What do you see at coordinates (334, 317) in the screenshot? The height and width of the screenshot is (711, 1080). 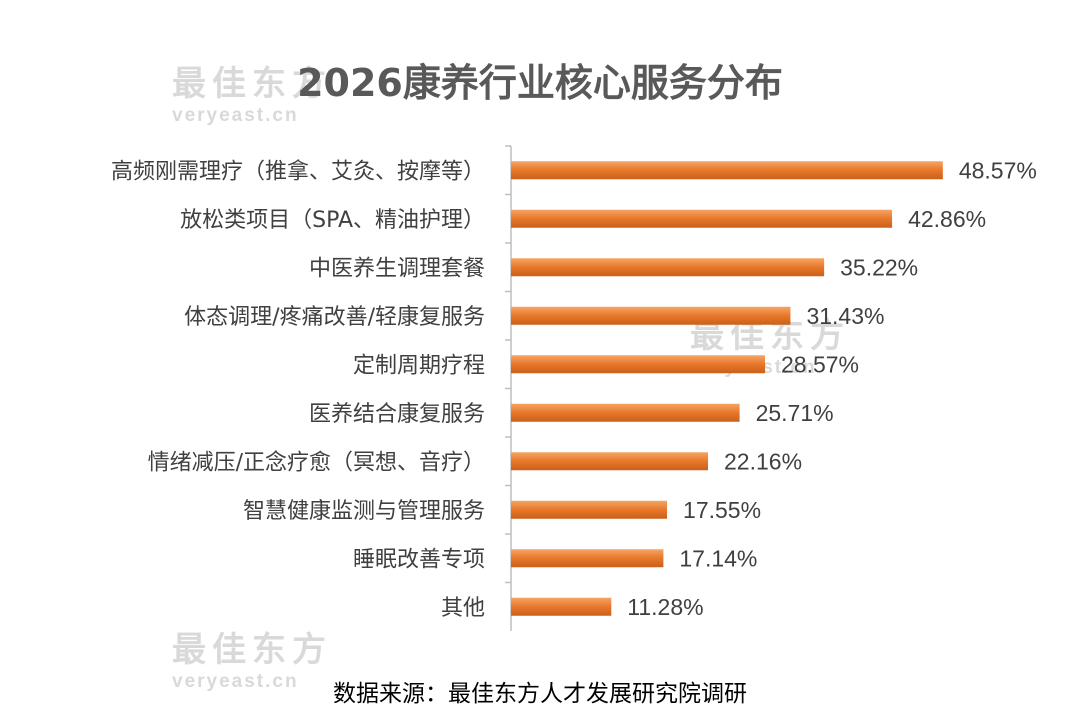 I see `category-label: 体态调理/疼痛改善/轻康复服务` at bounding box center [334, 317].